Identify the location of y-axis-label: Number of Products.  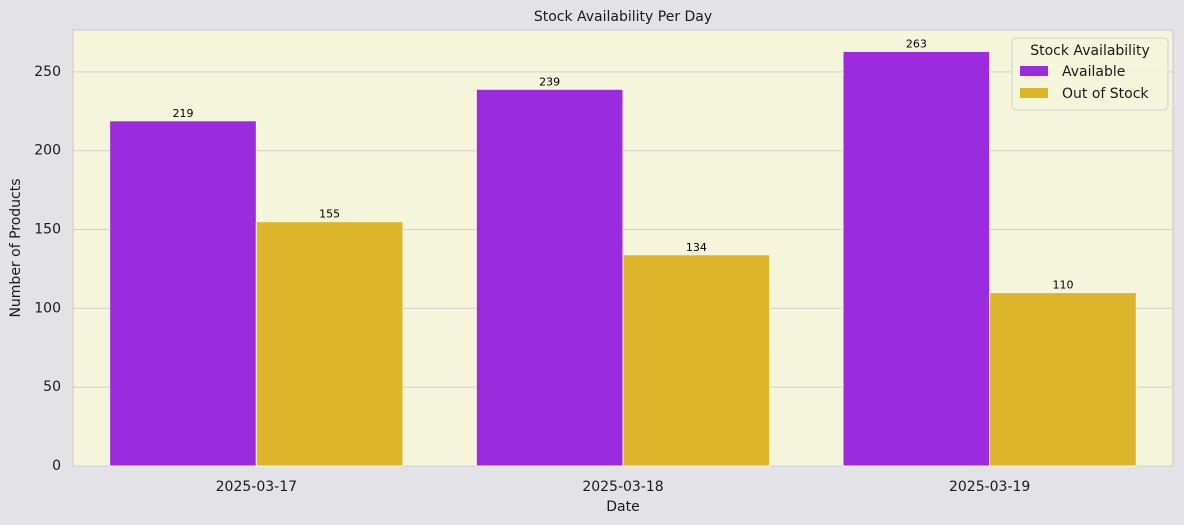
(16, 247).